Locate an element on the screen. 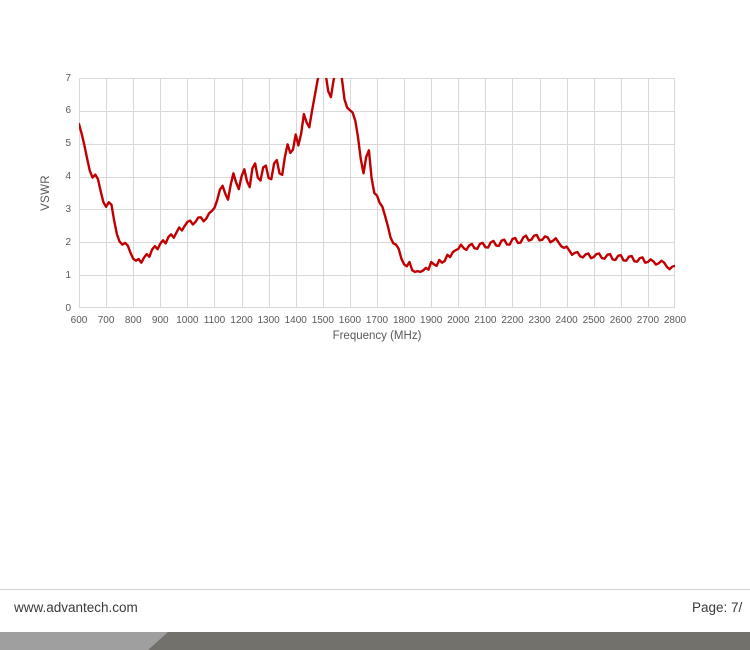  x-tick-label: 2800 is located at coordinates (675, 320).